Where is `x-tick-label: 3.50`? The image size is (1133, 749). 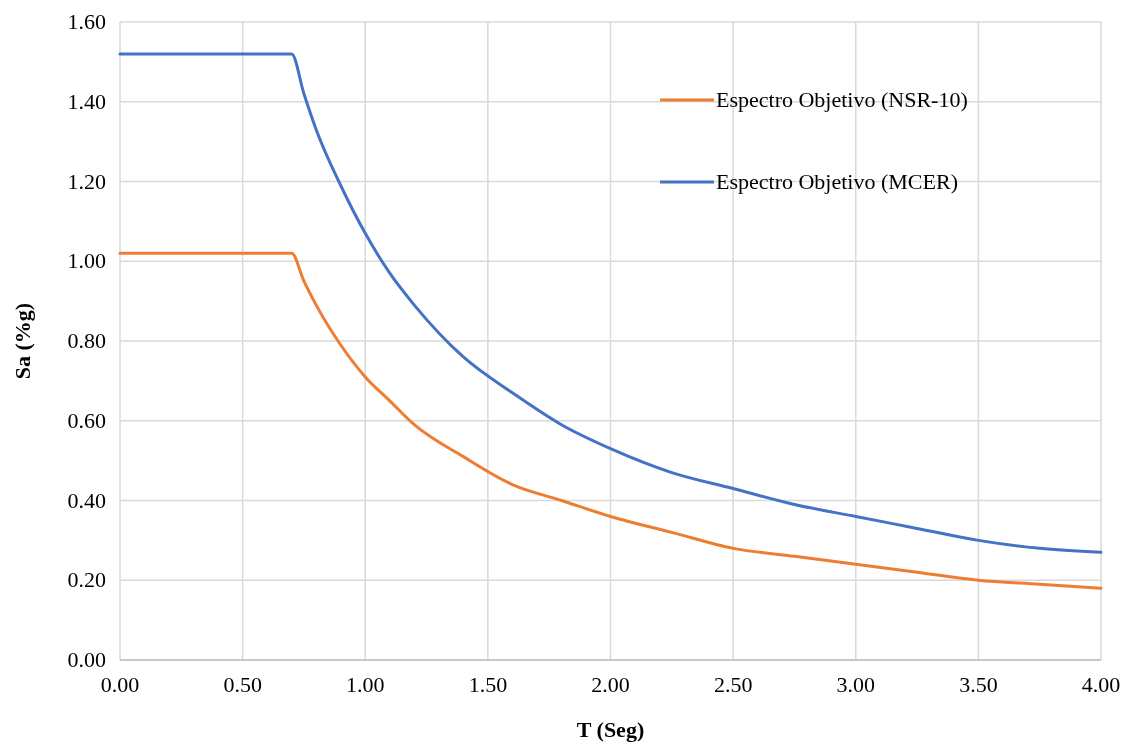 x-tick-label: 3.50 is located at coordinates (978, 684).